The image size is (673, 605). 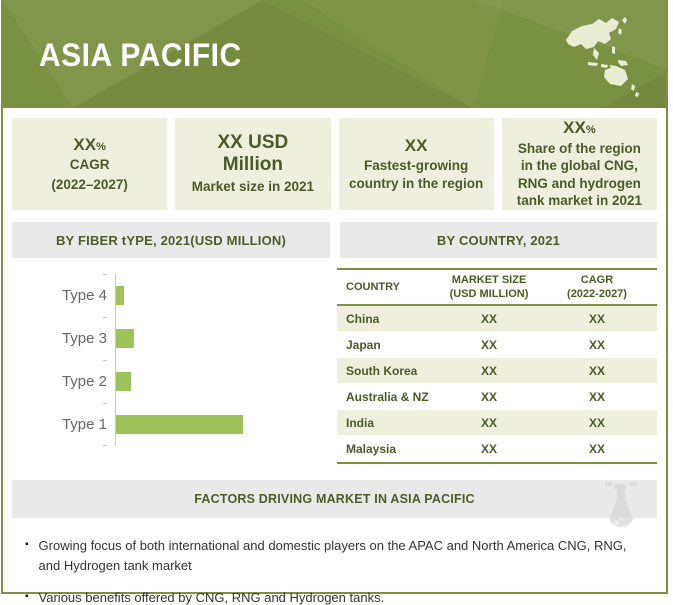 What do you see at coordinates (169, 381) in the screenshot?
I see `chart-row: Type 2` at bounding box center [169, 381].